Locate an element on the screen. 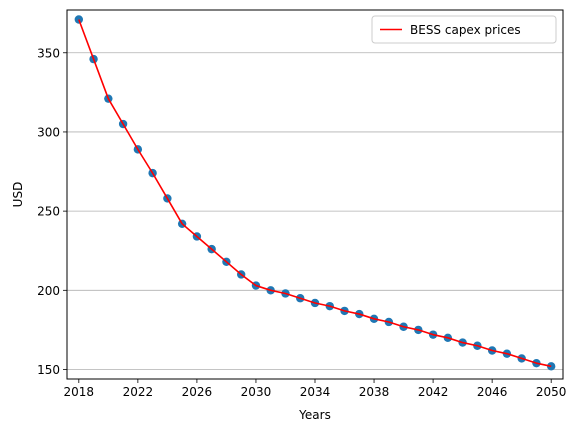 The image size is (571, 432). x-axis-ticks: 2018 2022 2026 2030 2034 2038 2042 2046 2050 is located at coordinates (315, 389).